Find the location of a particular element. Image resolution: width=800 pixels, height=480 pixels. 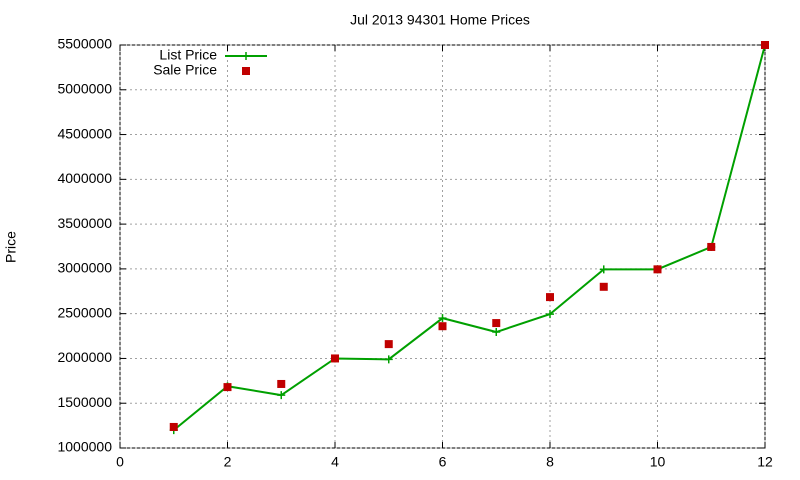

y-tick-label: 3500000 is located at coordinates (84, 223).